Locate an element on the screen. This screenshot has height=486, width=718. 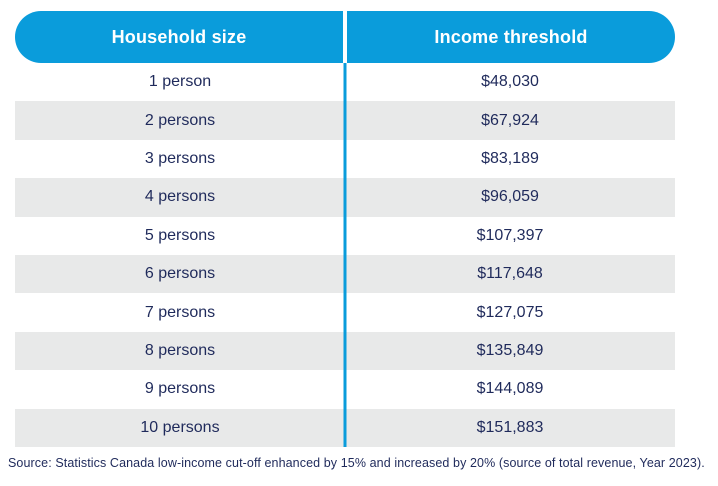
income-threshold-cell: $83,189 is located at coordinates (510, 158).